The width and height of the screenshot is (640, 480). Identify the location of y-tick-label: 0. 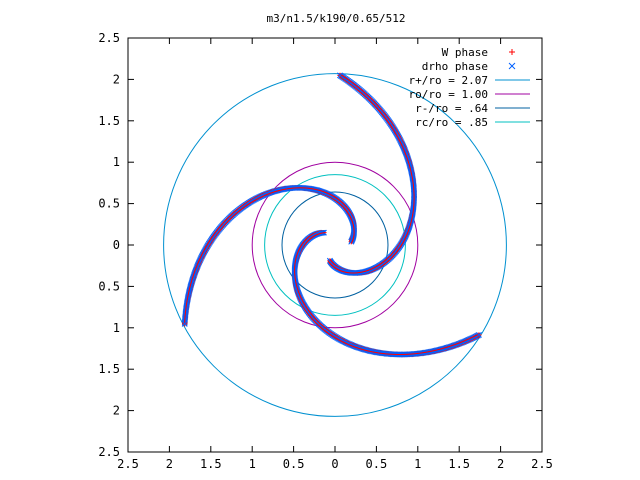
(116, 245).